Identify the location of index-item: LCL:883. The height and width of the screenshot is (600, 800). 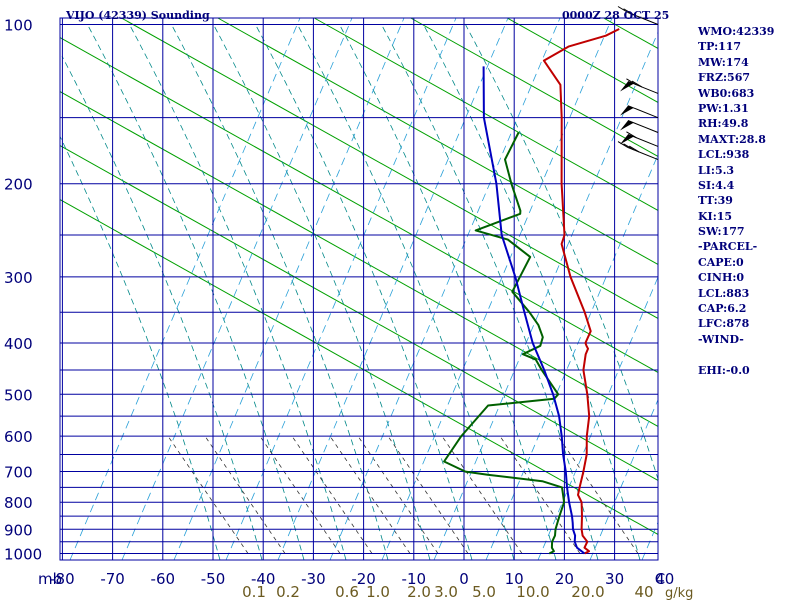
(724, 293).